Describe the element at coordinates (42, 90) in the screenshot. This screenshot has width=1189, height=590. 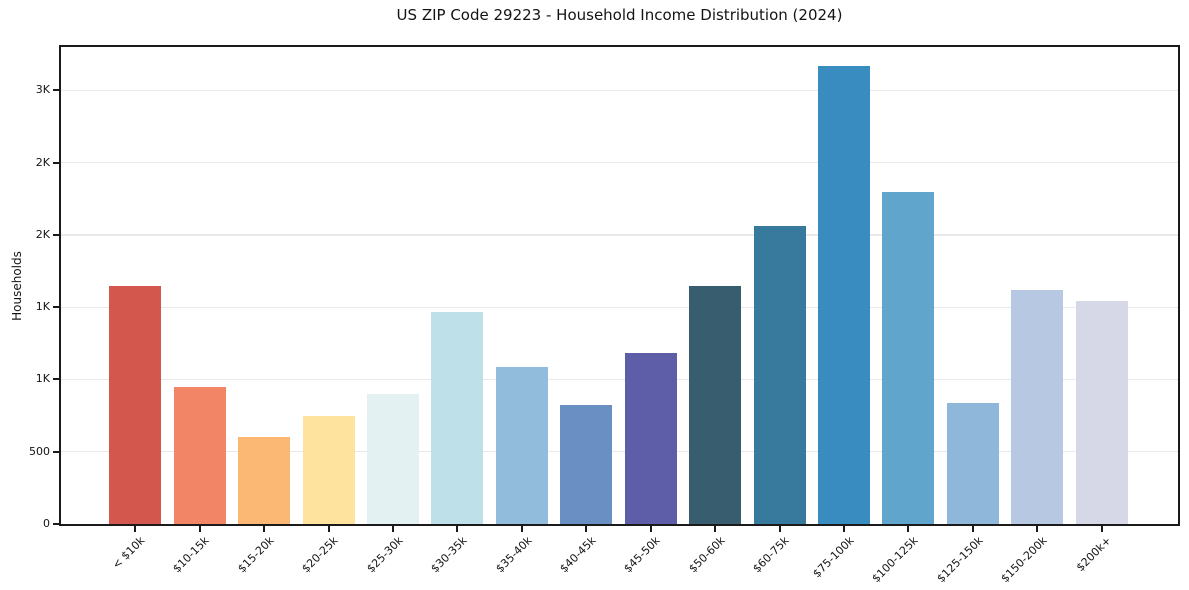
I see `y-tick-label: 3K` at that location.